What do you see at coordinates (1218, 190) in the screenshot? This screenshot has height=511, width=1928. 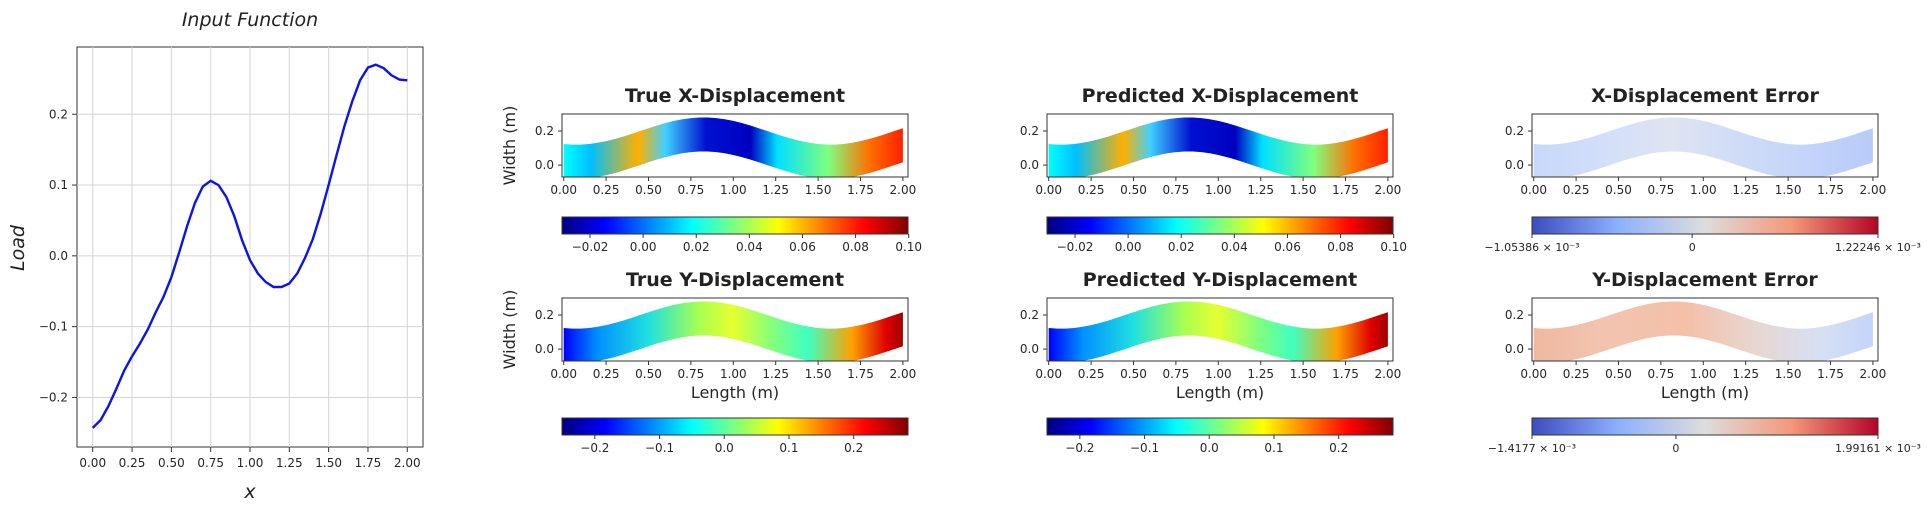 I see `predicted-x-displacement-x-tick-label: 1.00` at bounding box center [1218, 190].